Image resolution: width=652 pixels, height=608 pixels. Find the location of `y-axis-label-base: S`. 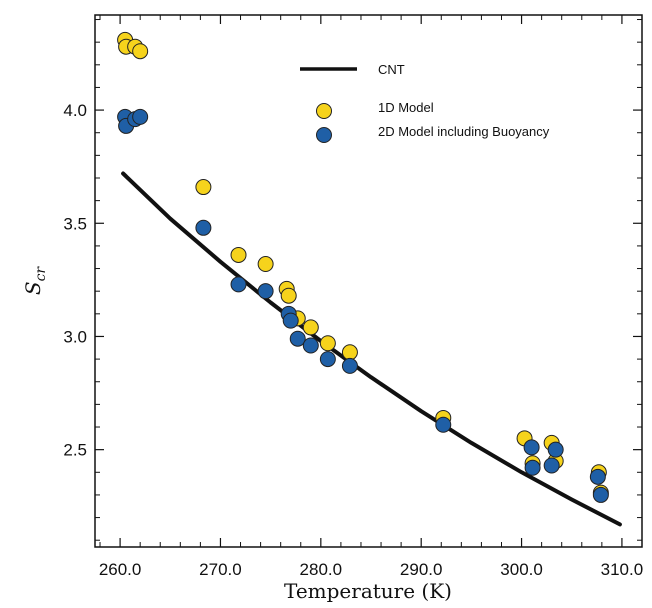

y-axis-label-base: S is located at coordinates (33, 288).